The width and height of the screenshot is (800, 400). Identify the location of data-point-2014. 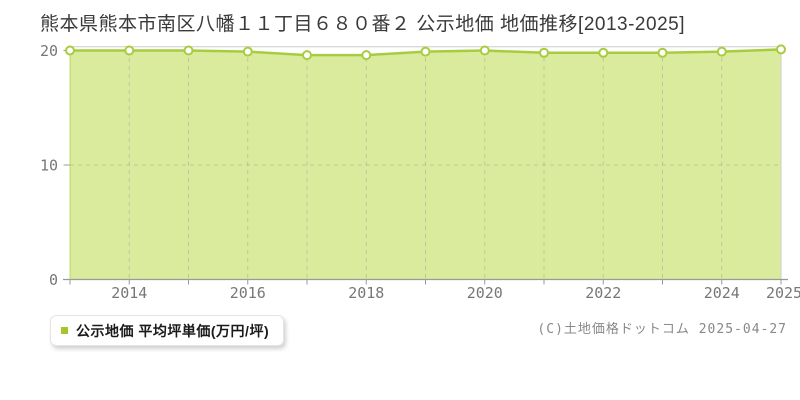
(129, 50).